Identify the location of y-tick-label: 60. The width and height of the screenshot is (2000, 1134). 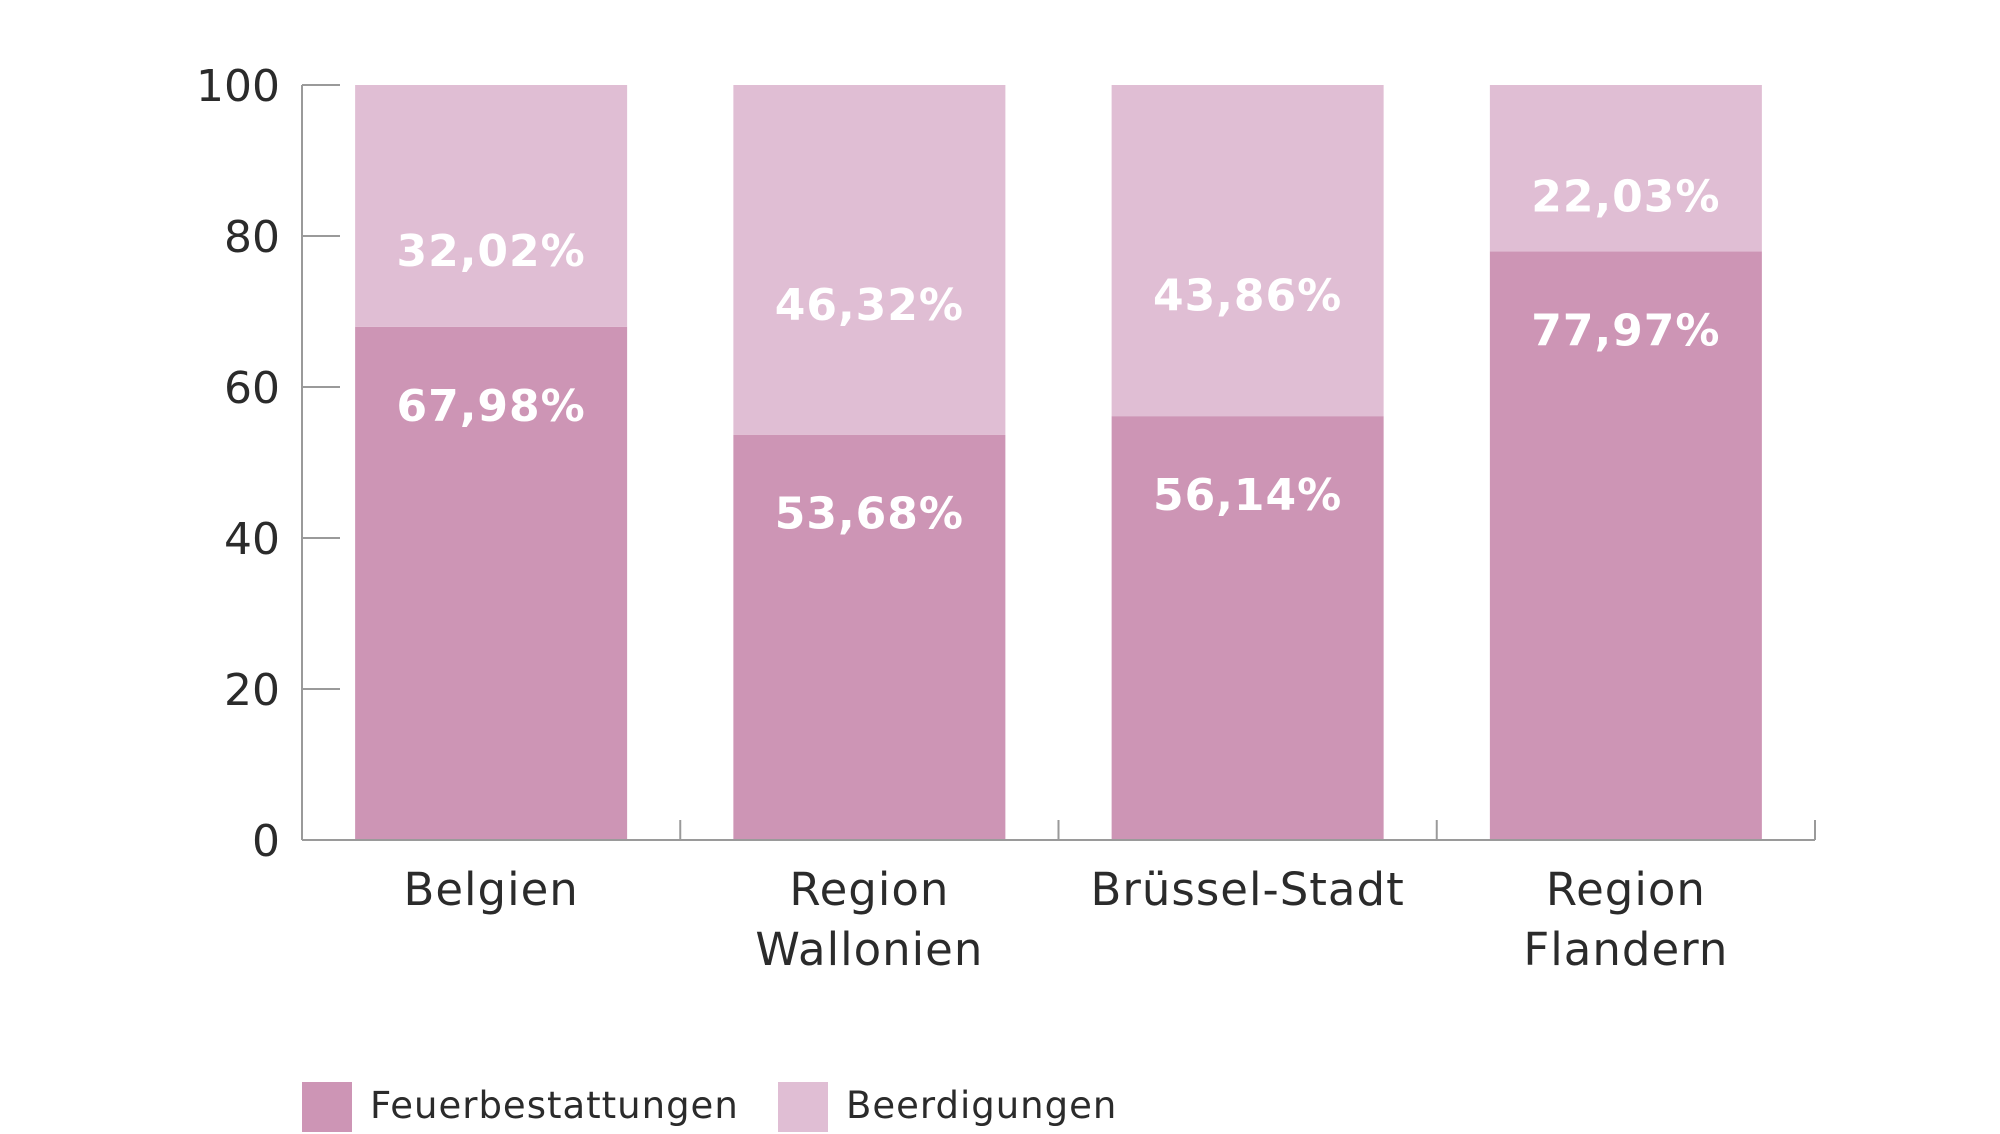
(252, 388).